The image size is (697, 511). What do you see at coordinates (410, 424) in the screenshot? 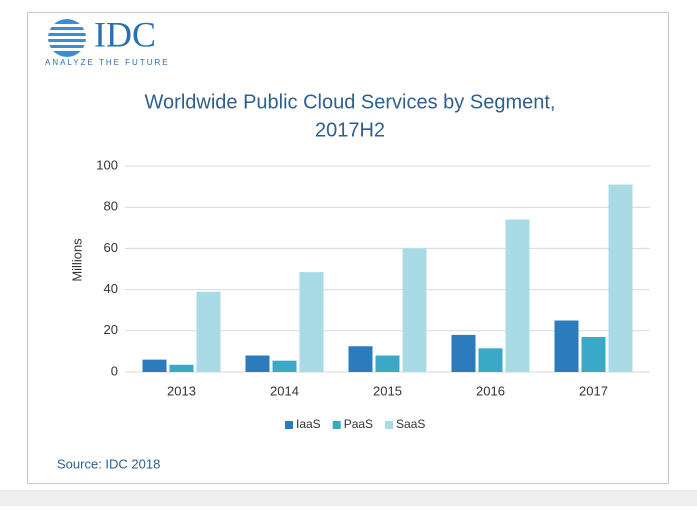
I see `legend-label: SaaS` at bounding box center [410, 424].